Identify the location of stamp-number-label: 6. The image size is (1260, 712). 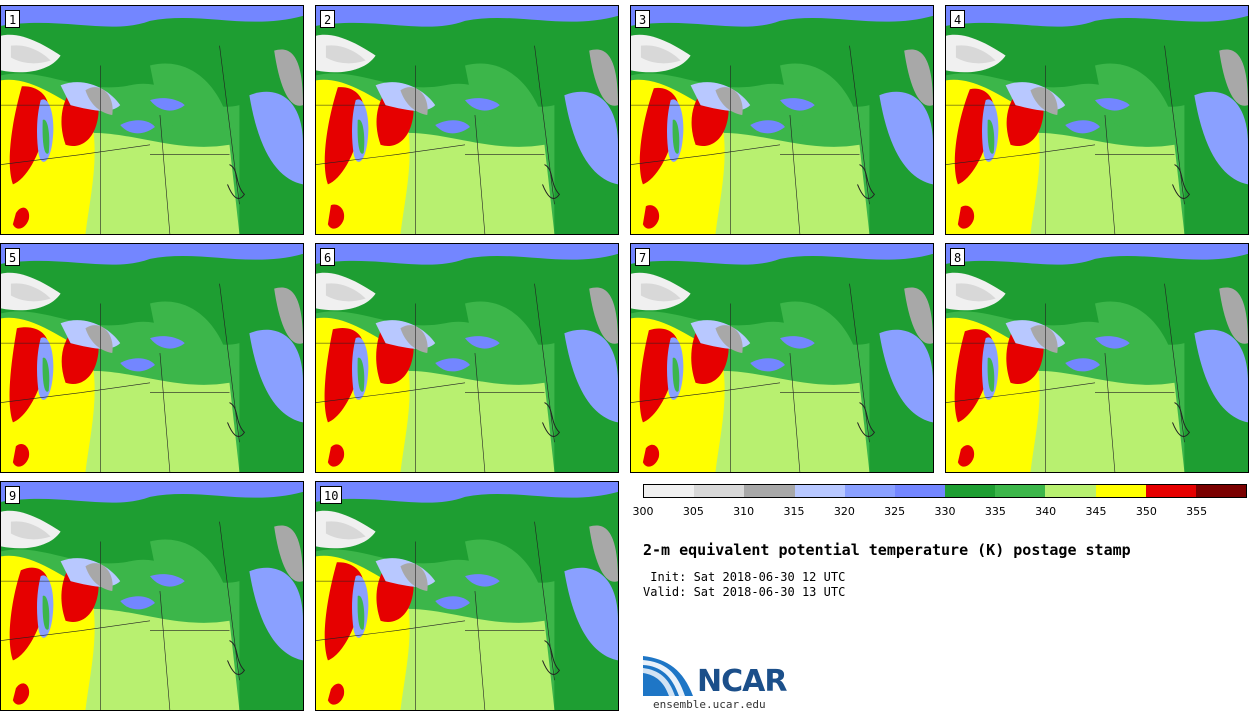
(328, 257).